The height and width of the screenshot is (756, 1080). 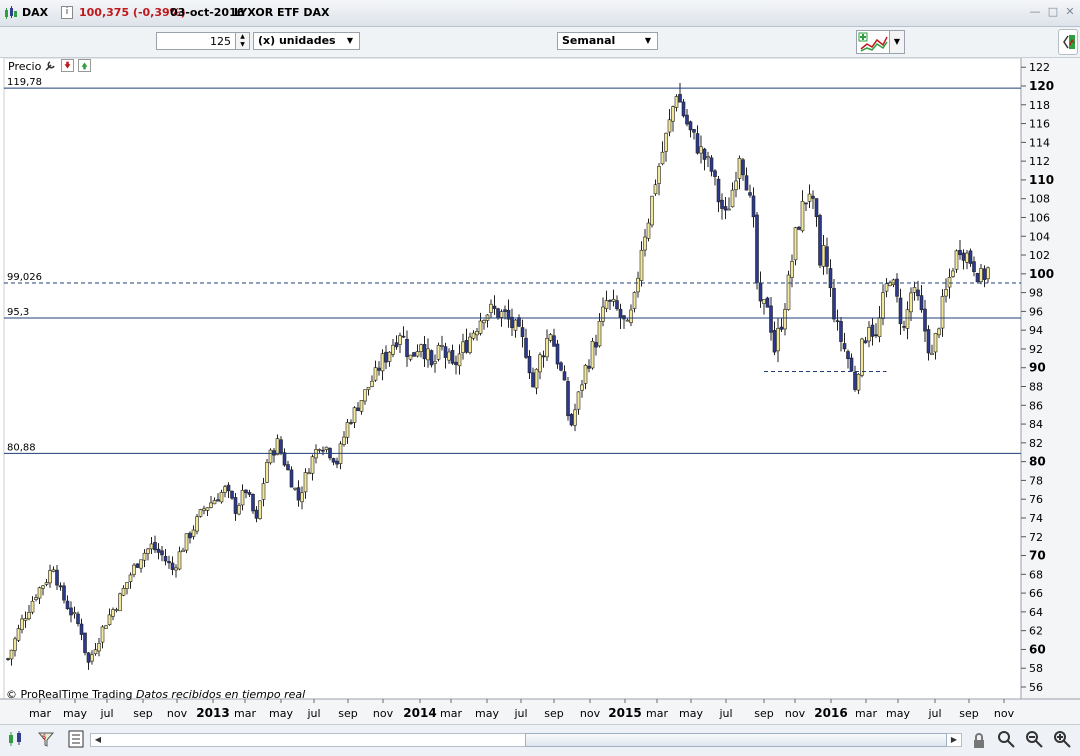 What do you see at coordinates (1070, 11) in the screenshot?
I see `close-icon: ✕` at bounding box center [1070, 11].